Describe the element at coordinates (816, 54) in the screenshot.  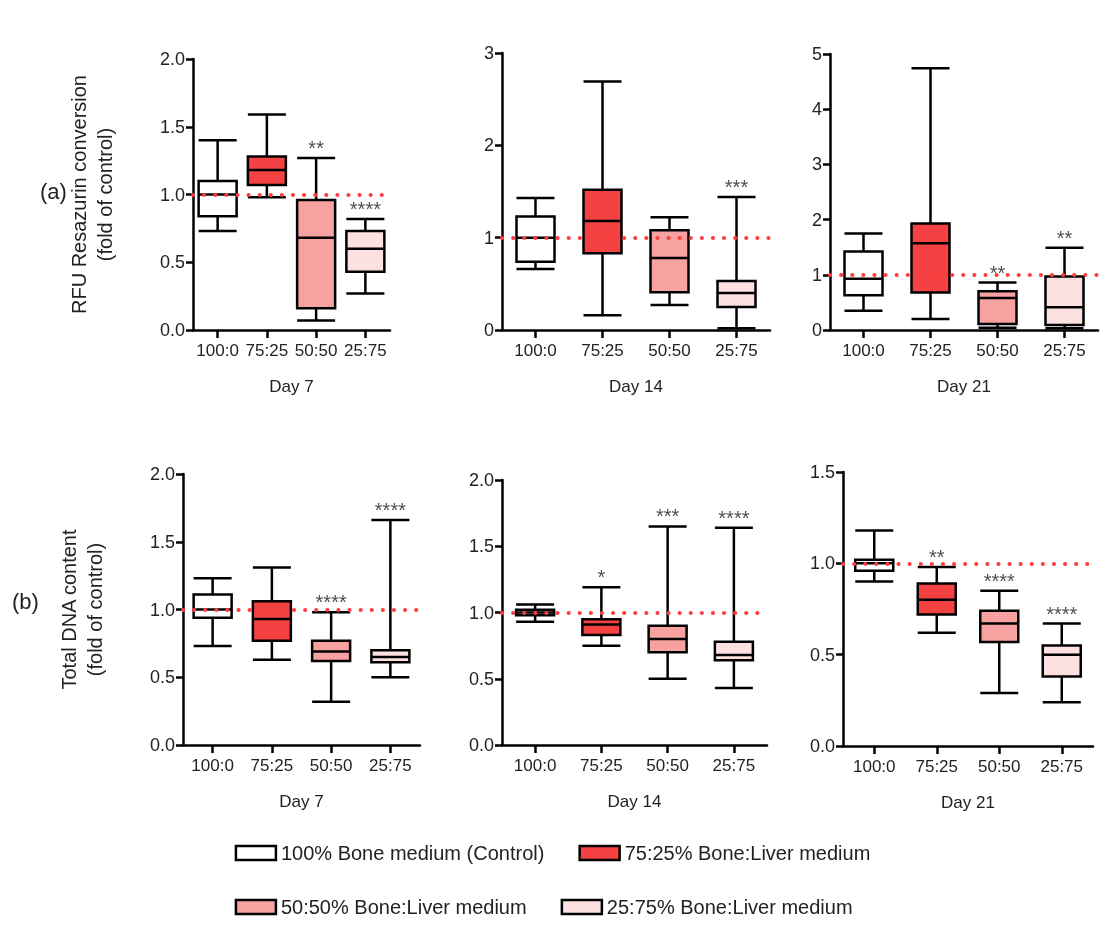
I see `y-tick-label: 5` at that location.